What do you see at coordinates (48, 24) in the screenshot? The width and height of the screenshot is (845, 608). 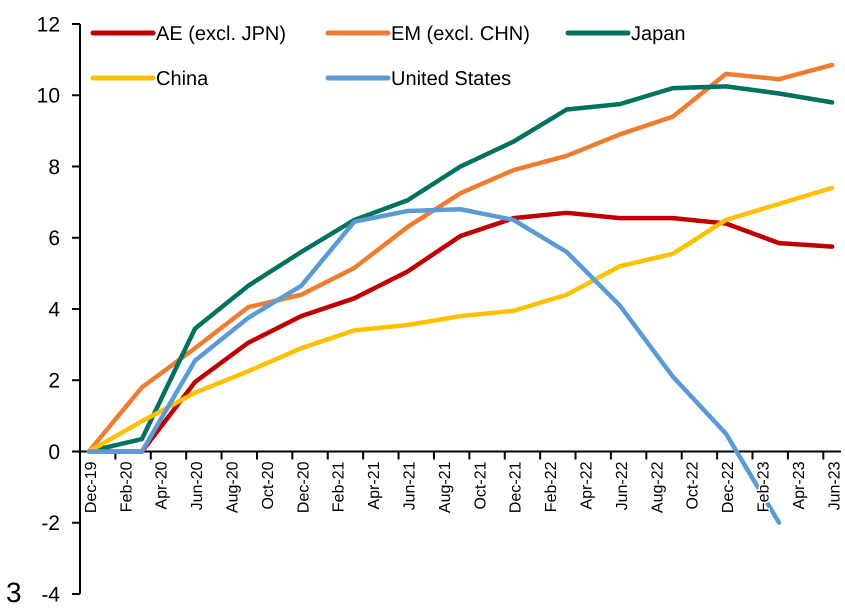 I see `y-tick-label: 12` at bounding box center [48, 24].